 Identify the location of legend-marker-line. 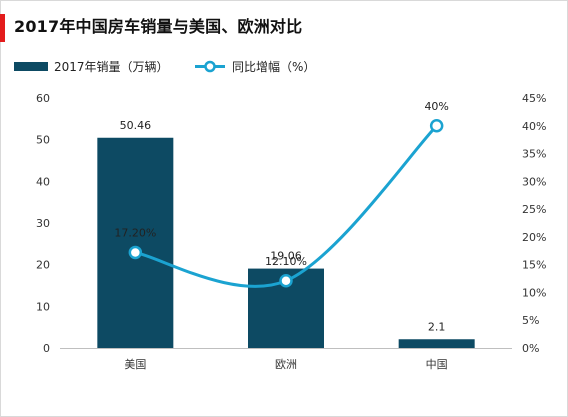
(210, 66).